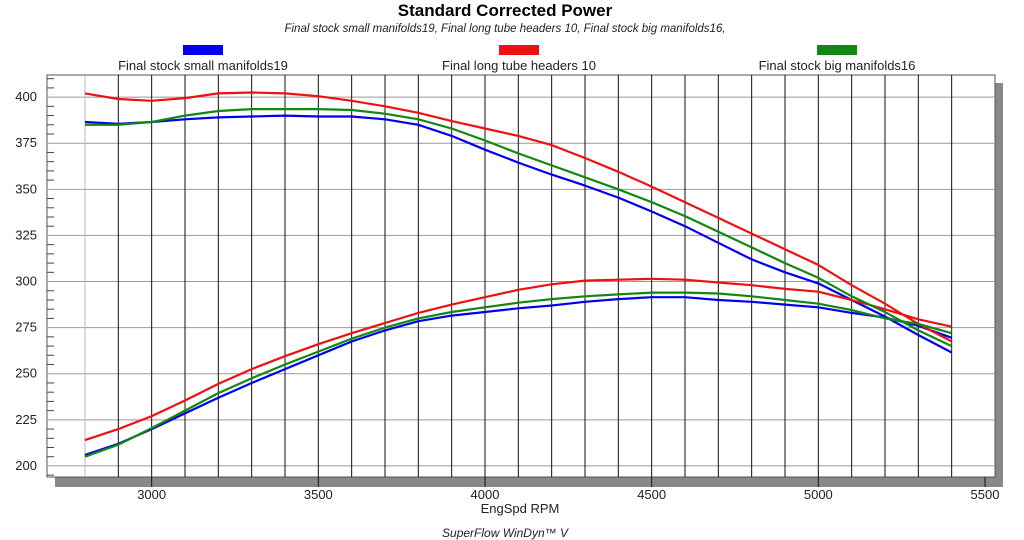  Describe the element at coordinates (26, 327) in the screenshot. I see `y-tick-label: 275` at that location.